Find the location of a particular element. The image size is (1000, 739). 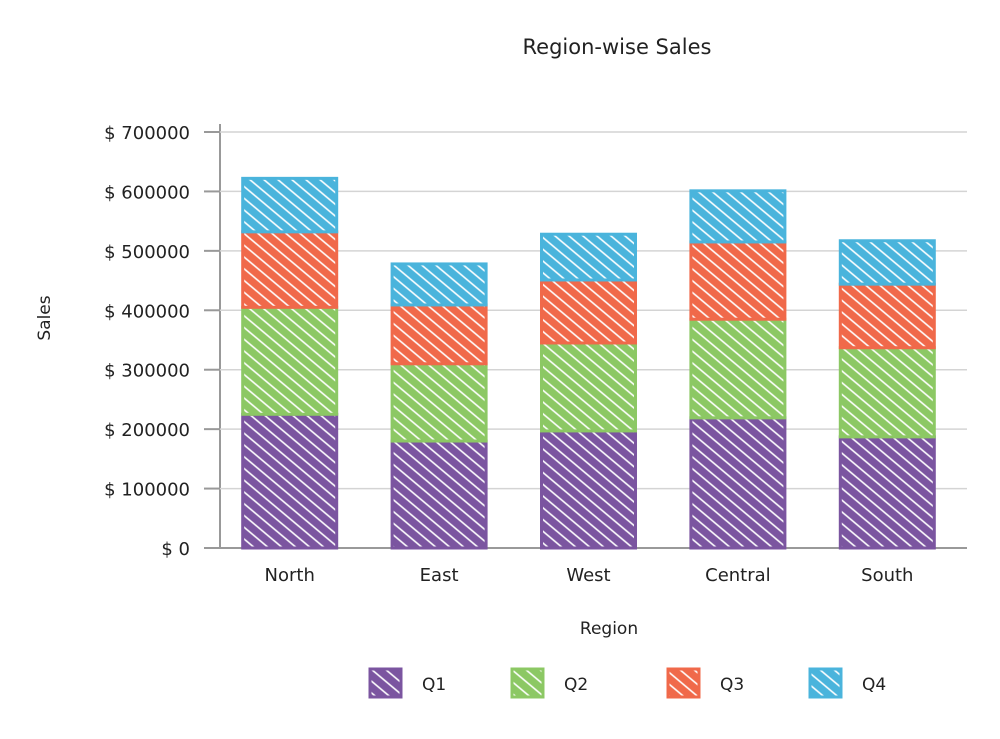

bar-south-q1 is located at coordinates (887, 492).